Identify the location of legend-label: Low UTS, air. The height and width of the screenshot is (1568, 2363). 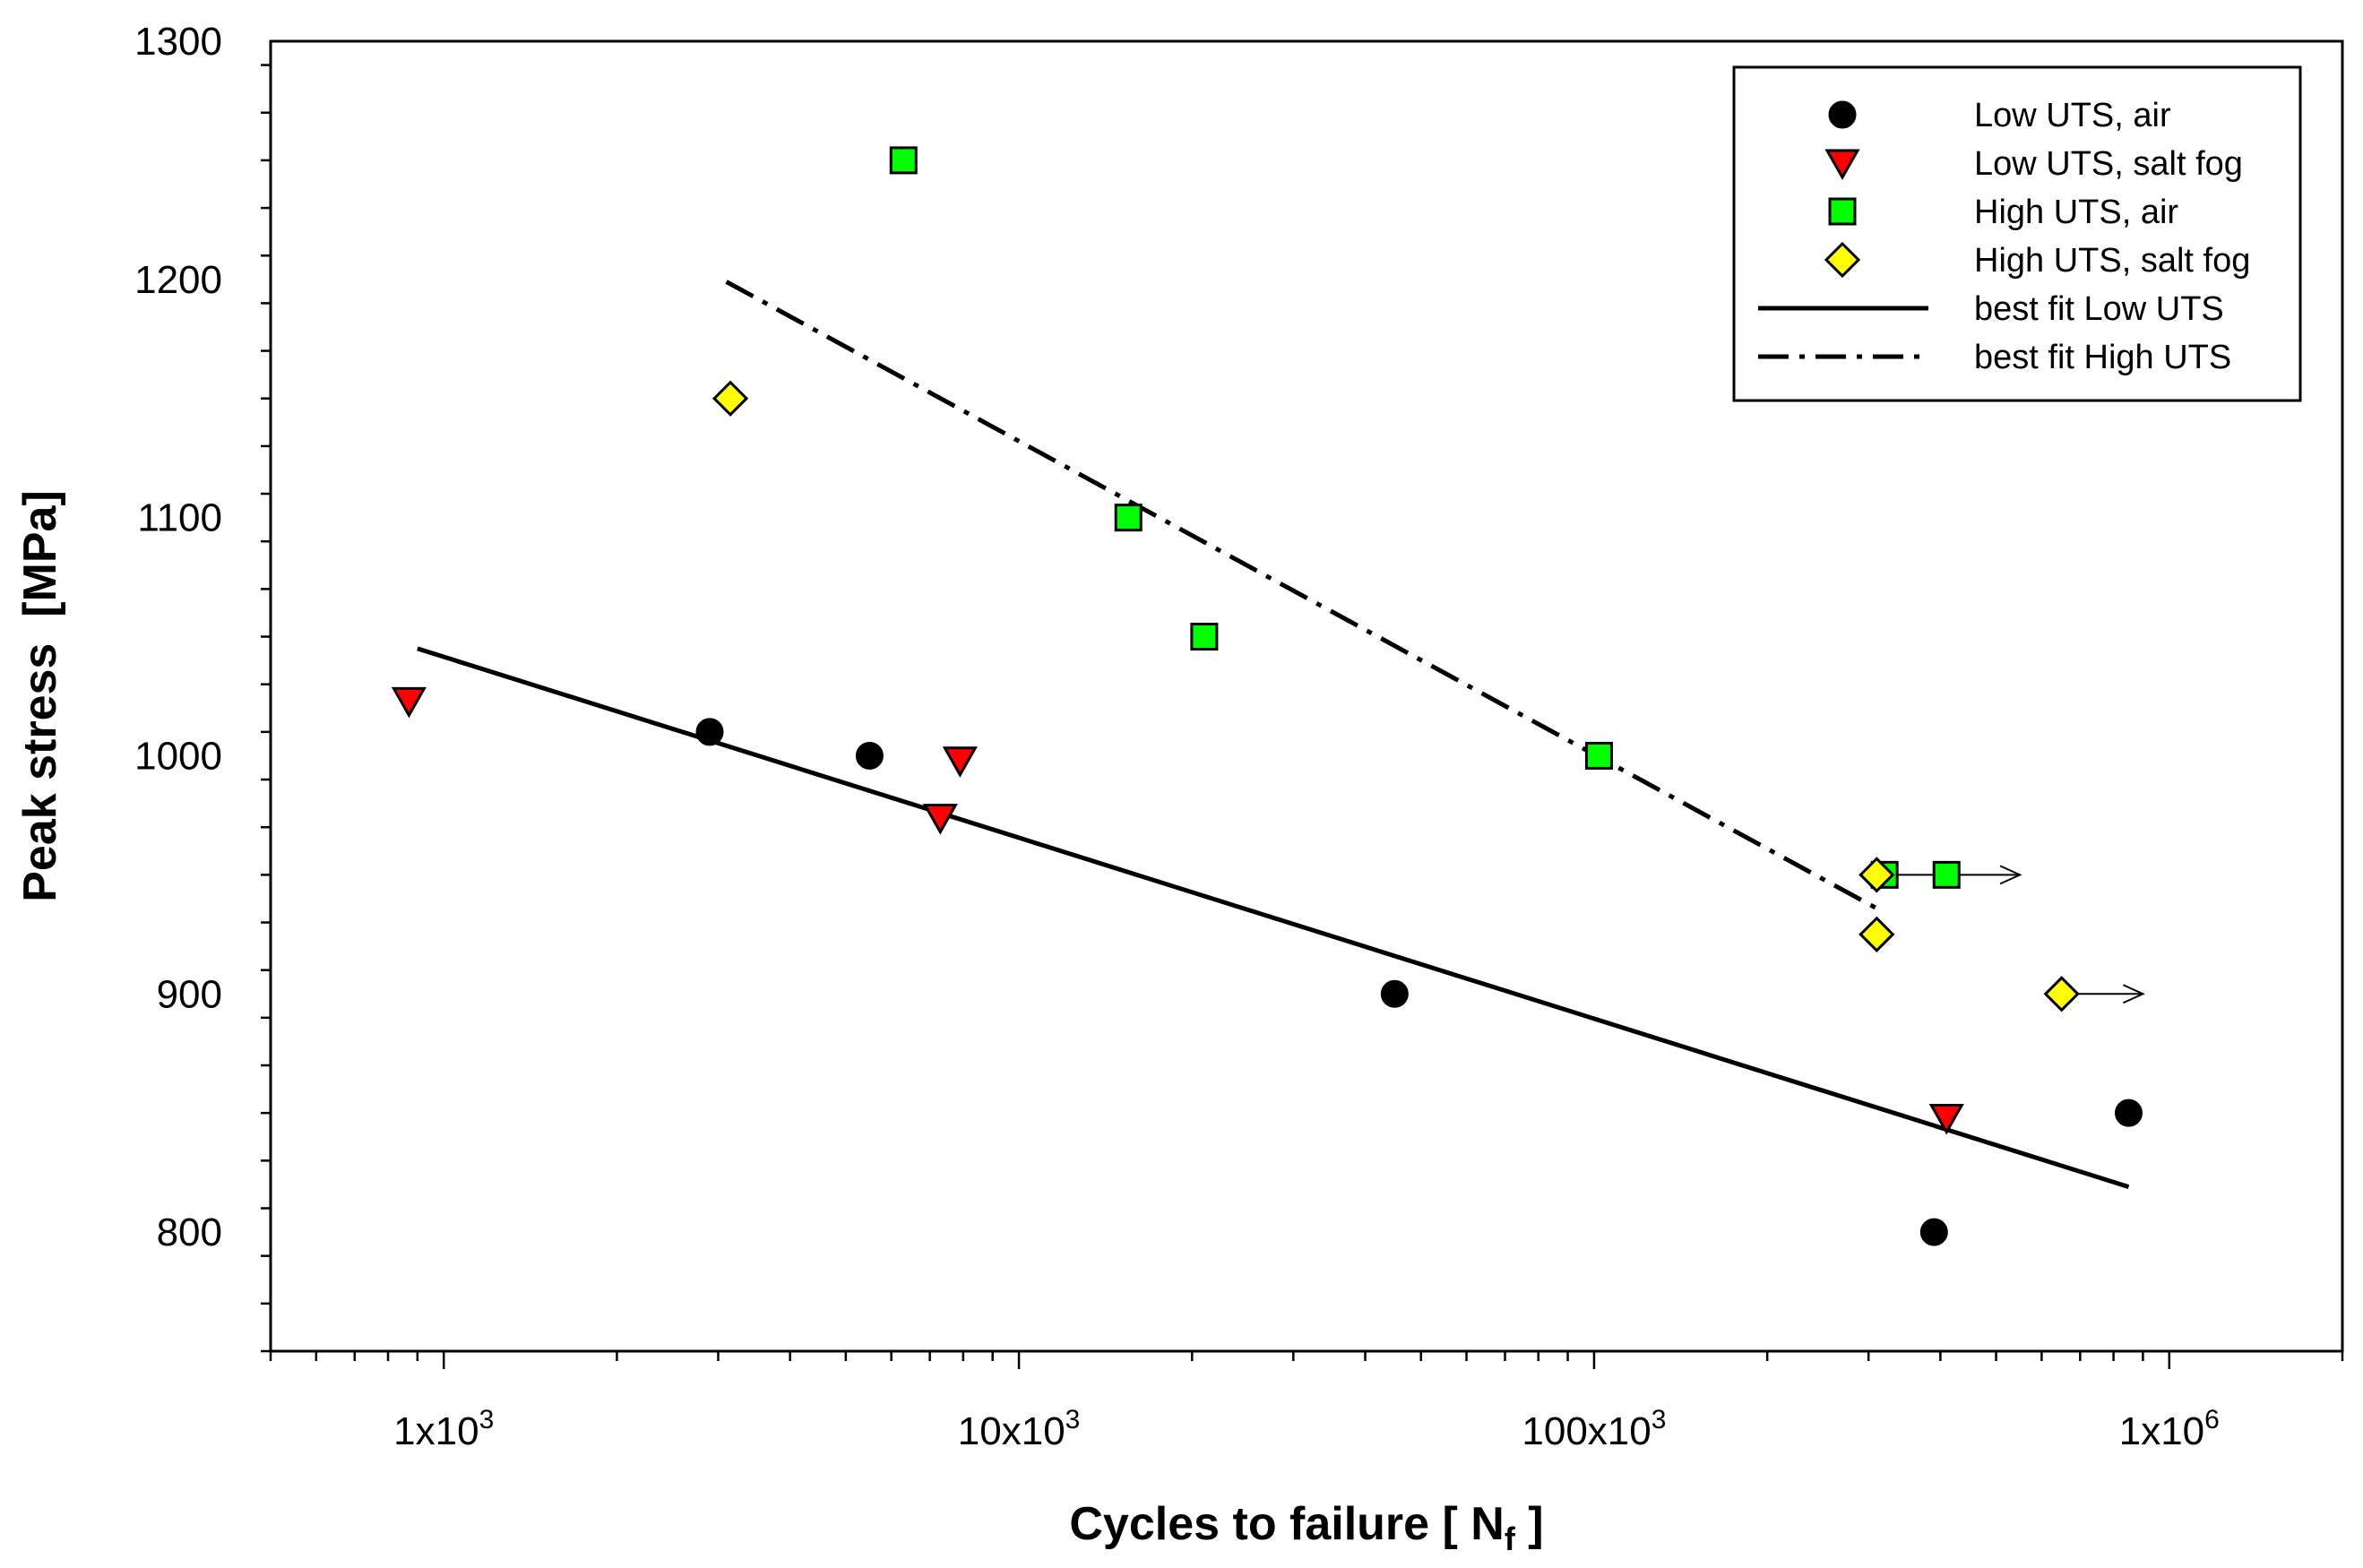
(2072, 115).